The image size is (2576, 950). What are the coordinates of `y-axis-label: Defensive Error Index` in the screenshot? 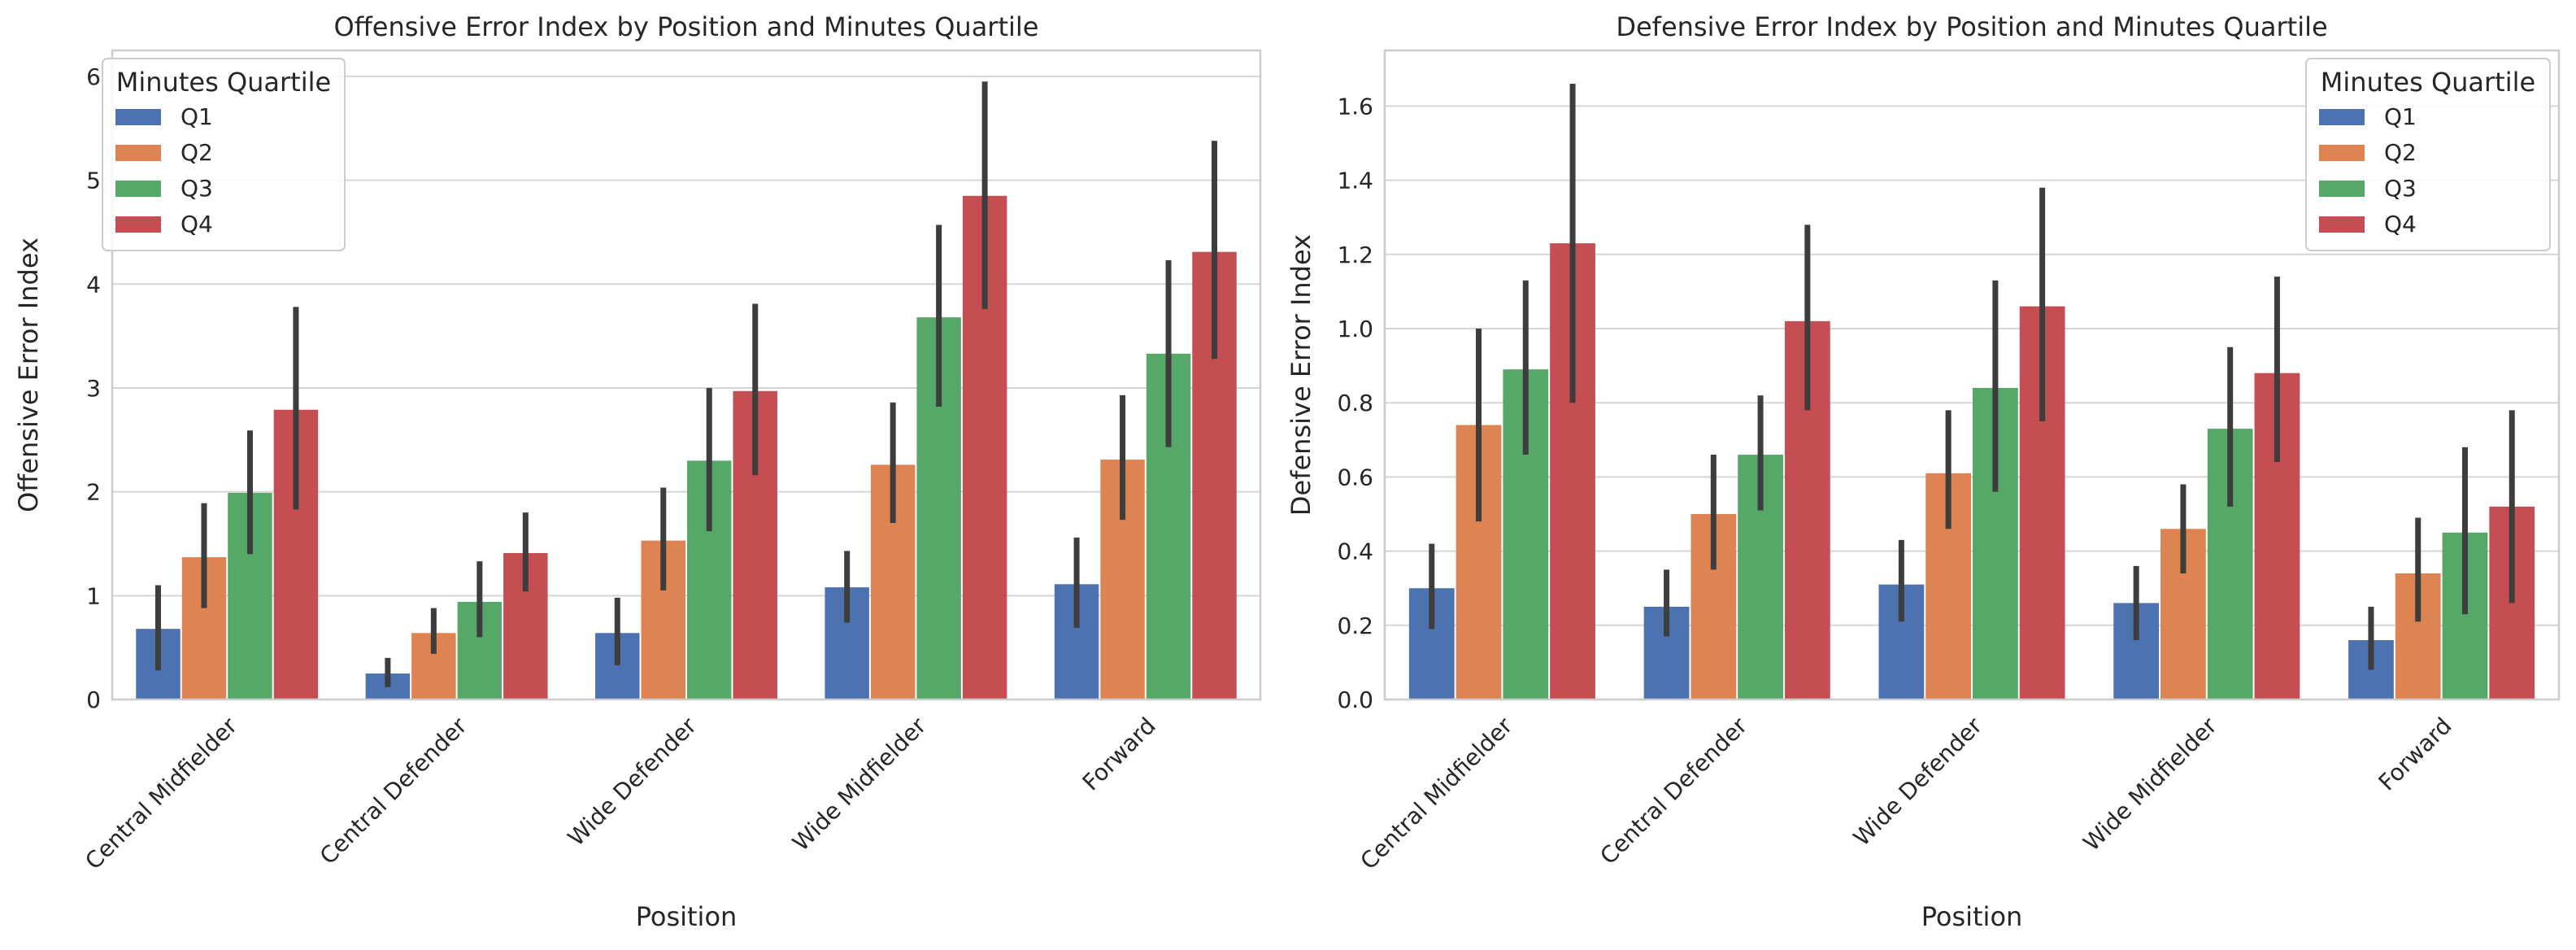 It's located at (1301, 375).